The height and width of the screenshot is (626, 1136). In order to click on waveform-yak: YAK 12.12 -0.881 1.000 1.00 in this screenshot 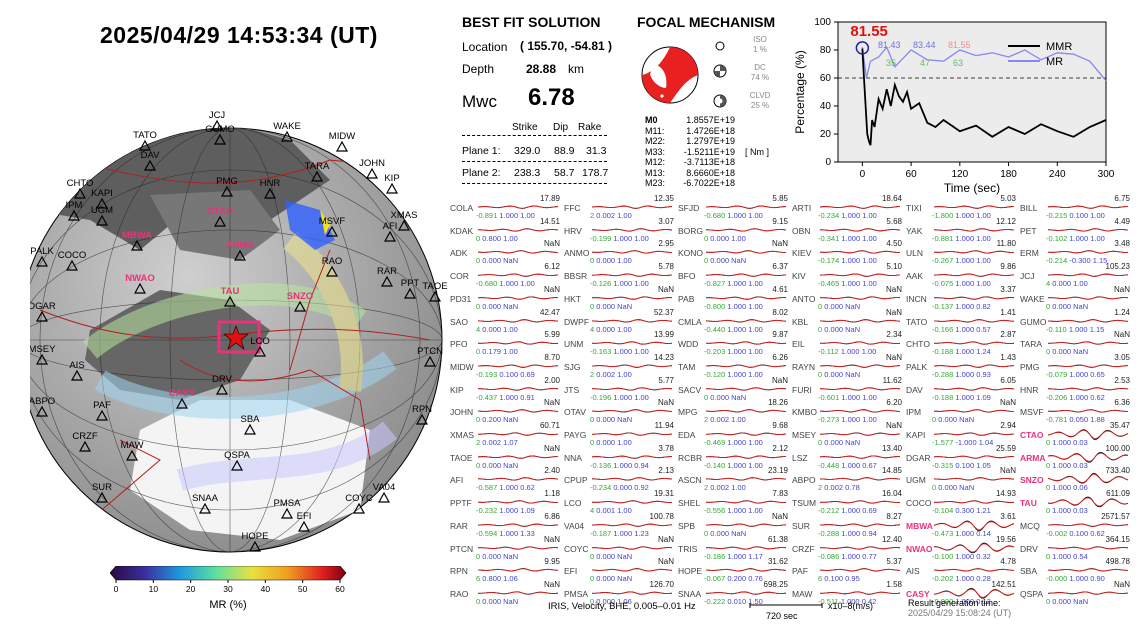, I will do `click(961, 230)`.